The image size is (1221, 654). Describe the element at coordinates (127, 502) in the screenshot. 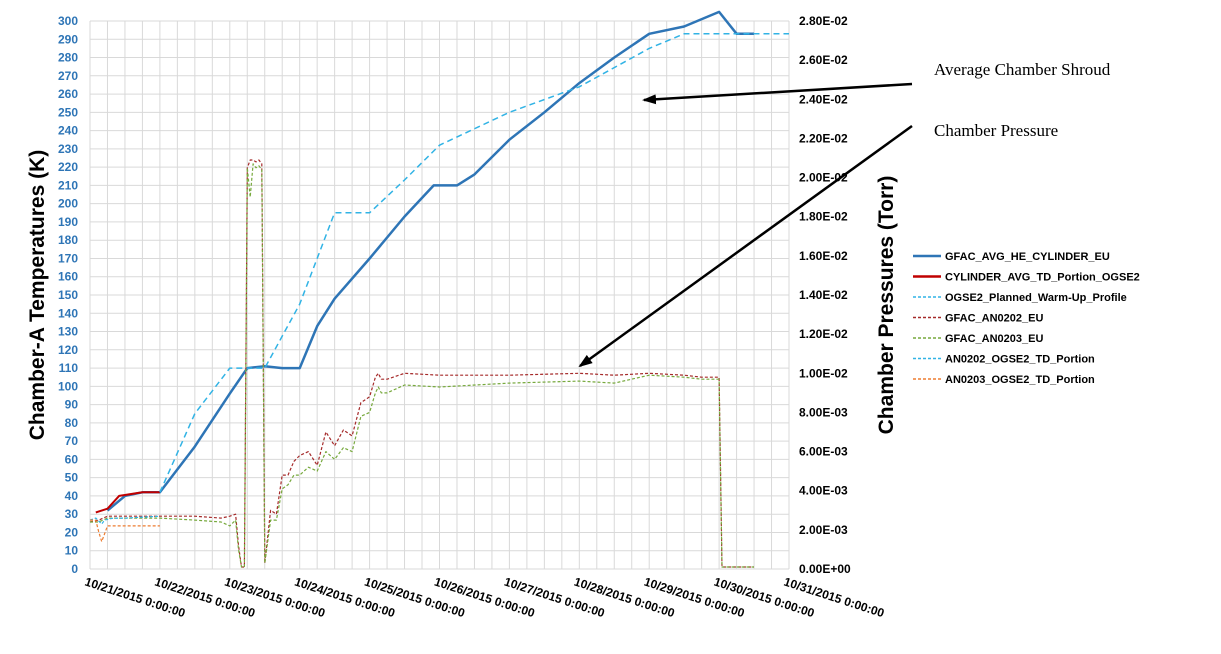

I see `series-line-cylinder-avg-td-portion-ogse2` at that location.